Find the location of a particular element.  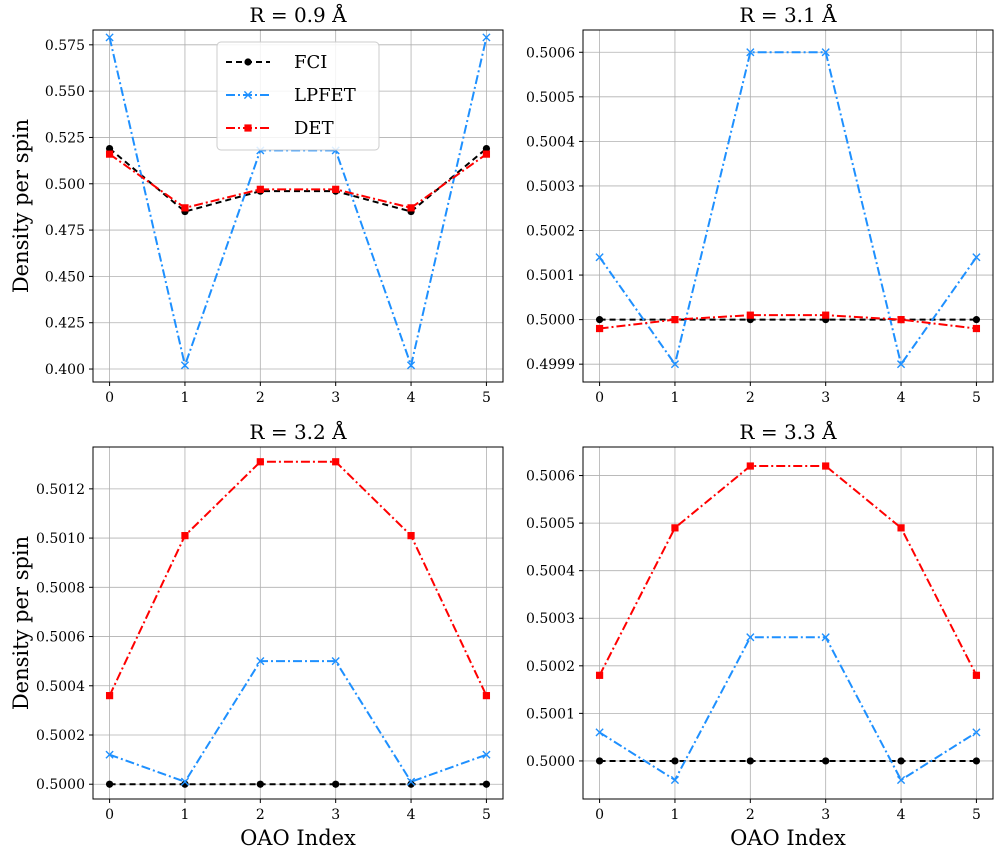

series-line-fci is located at coordinates (298, 180).